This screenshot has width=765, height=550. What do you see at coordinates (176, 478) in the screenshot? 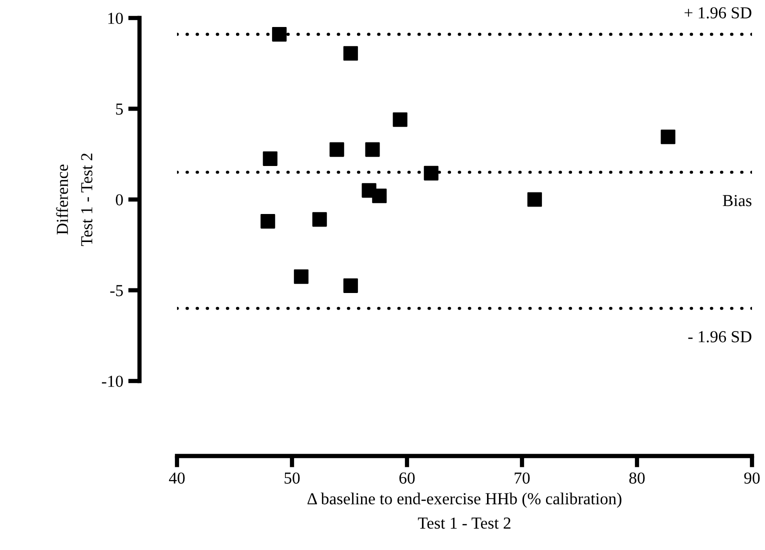
I see `x-tick-label: 40` at bounding box center [176, 478].